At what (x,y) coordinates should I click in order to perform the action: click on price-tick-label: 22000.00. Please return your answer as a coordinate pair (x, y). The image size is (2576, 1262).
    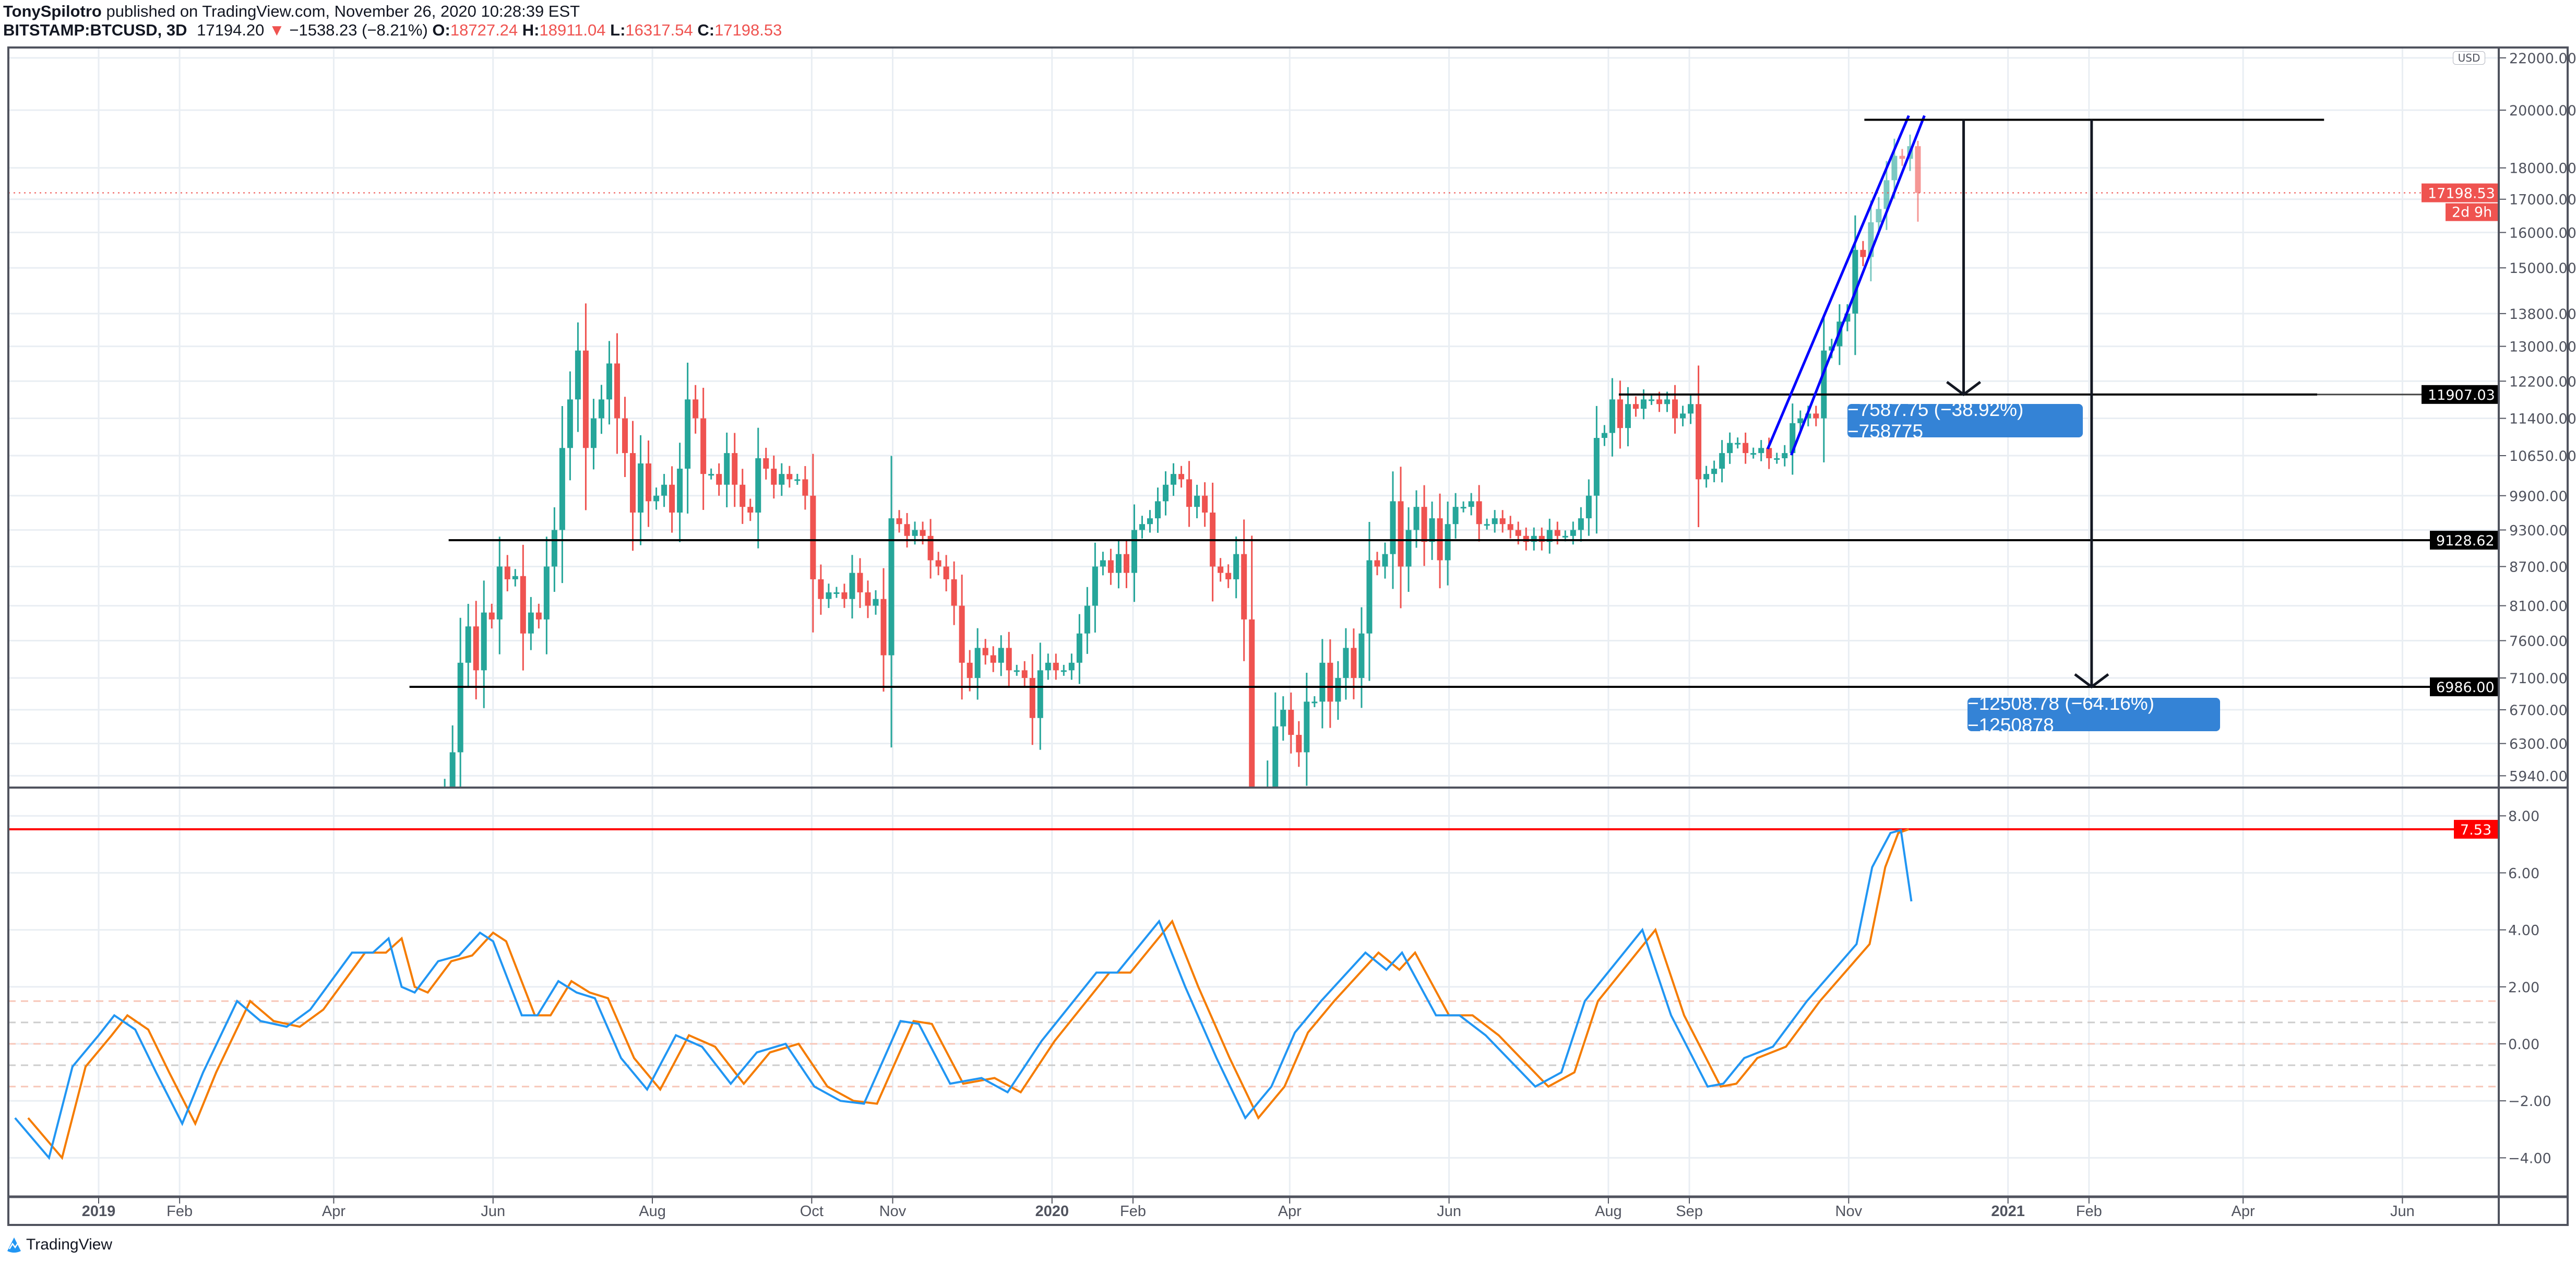
    Looking at the image, I should click on (2543, 59).